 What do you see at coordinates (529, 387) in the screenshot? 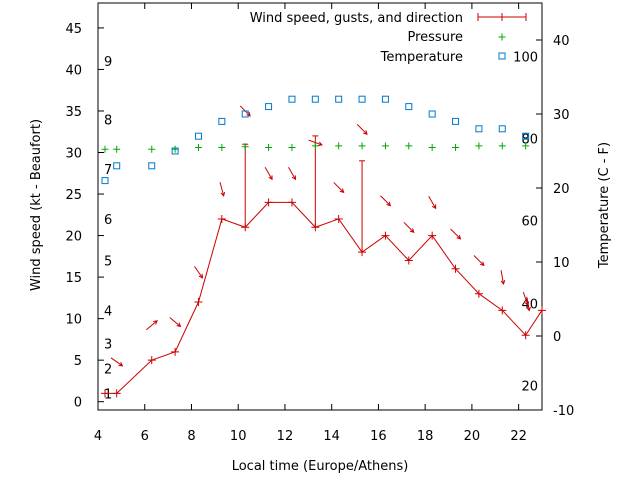
I see `fahrenheit-label: 20` at bounding box center [529, 387].